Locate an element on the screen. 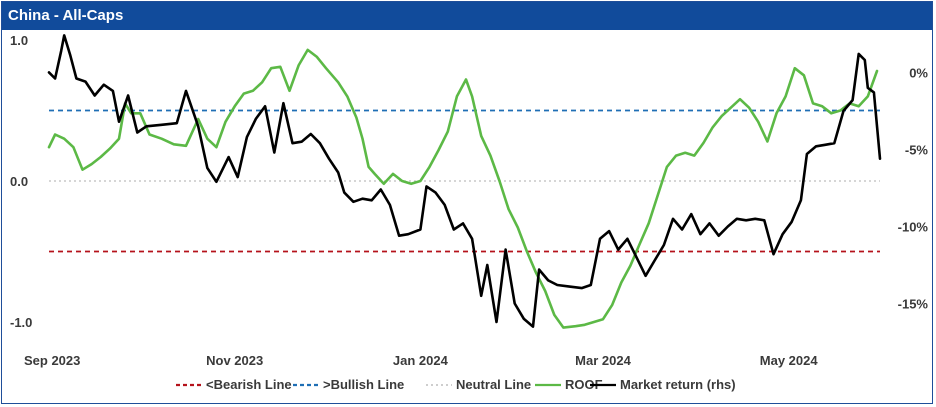 The width and height of the screenshot is (936, 407). x-tick-label: Mar 2024 is located at coordinates (603, 360).